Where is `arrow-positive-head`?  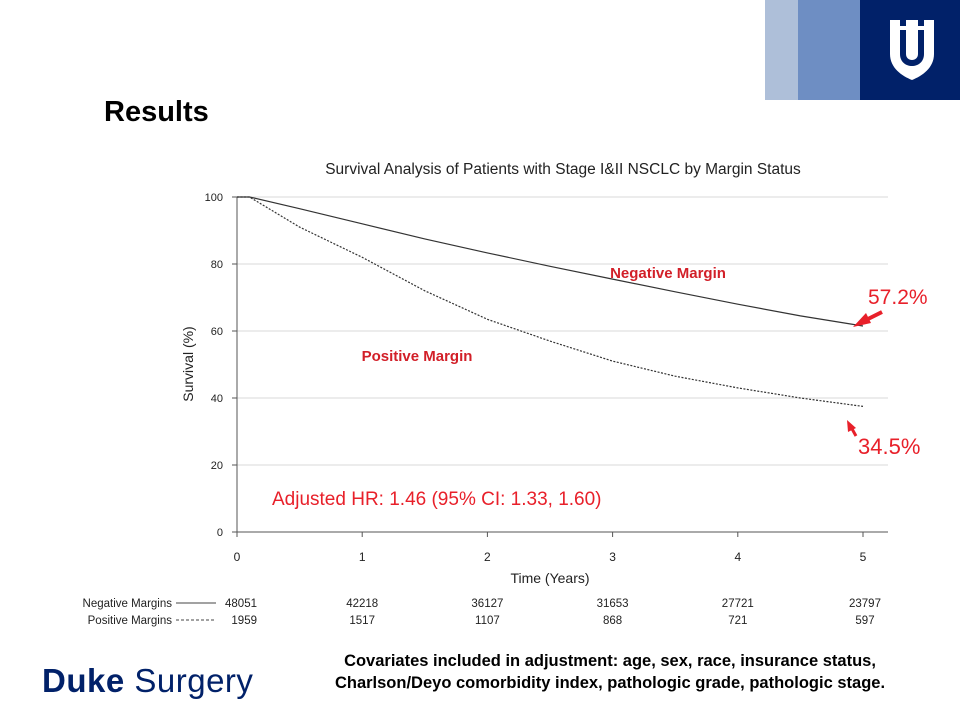 arrow-positive-head is located at coordinates (851, 426).